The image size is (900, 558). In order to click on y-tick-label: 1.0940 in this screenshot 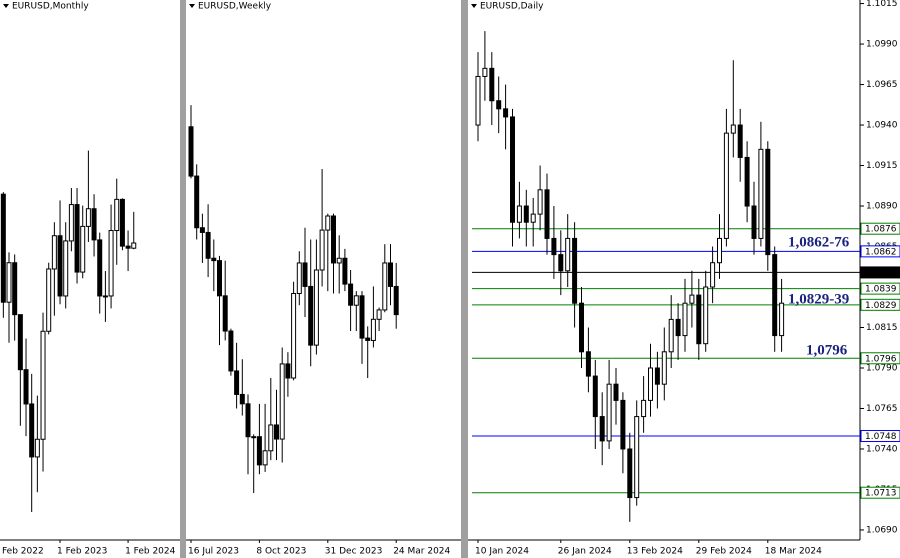, I will do `click(882, 126)`.